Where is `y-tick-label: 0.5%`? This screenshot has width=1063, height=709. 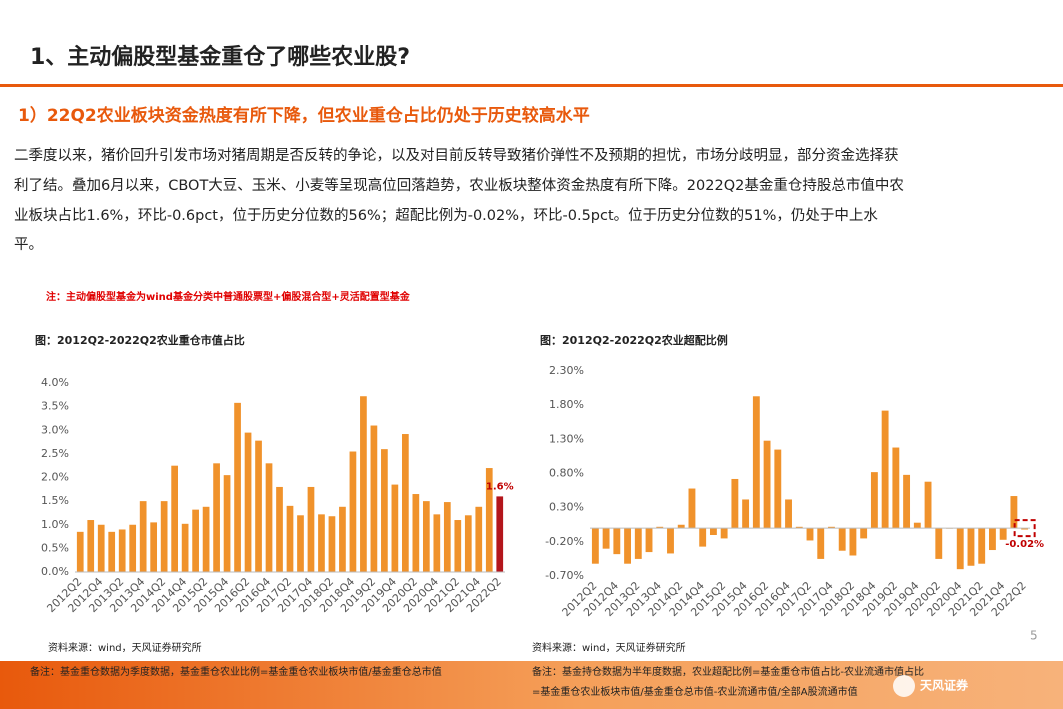
y-tick-label: 0.5% is located at coordinates (55, 547).